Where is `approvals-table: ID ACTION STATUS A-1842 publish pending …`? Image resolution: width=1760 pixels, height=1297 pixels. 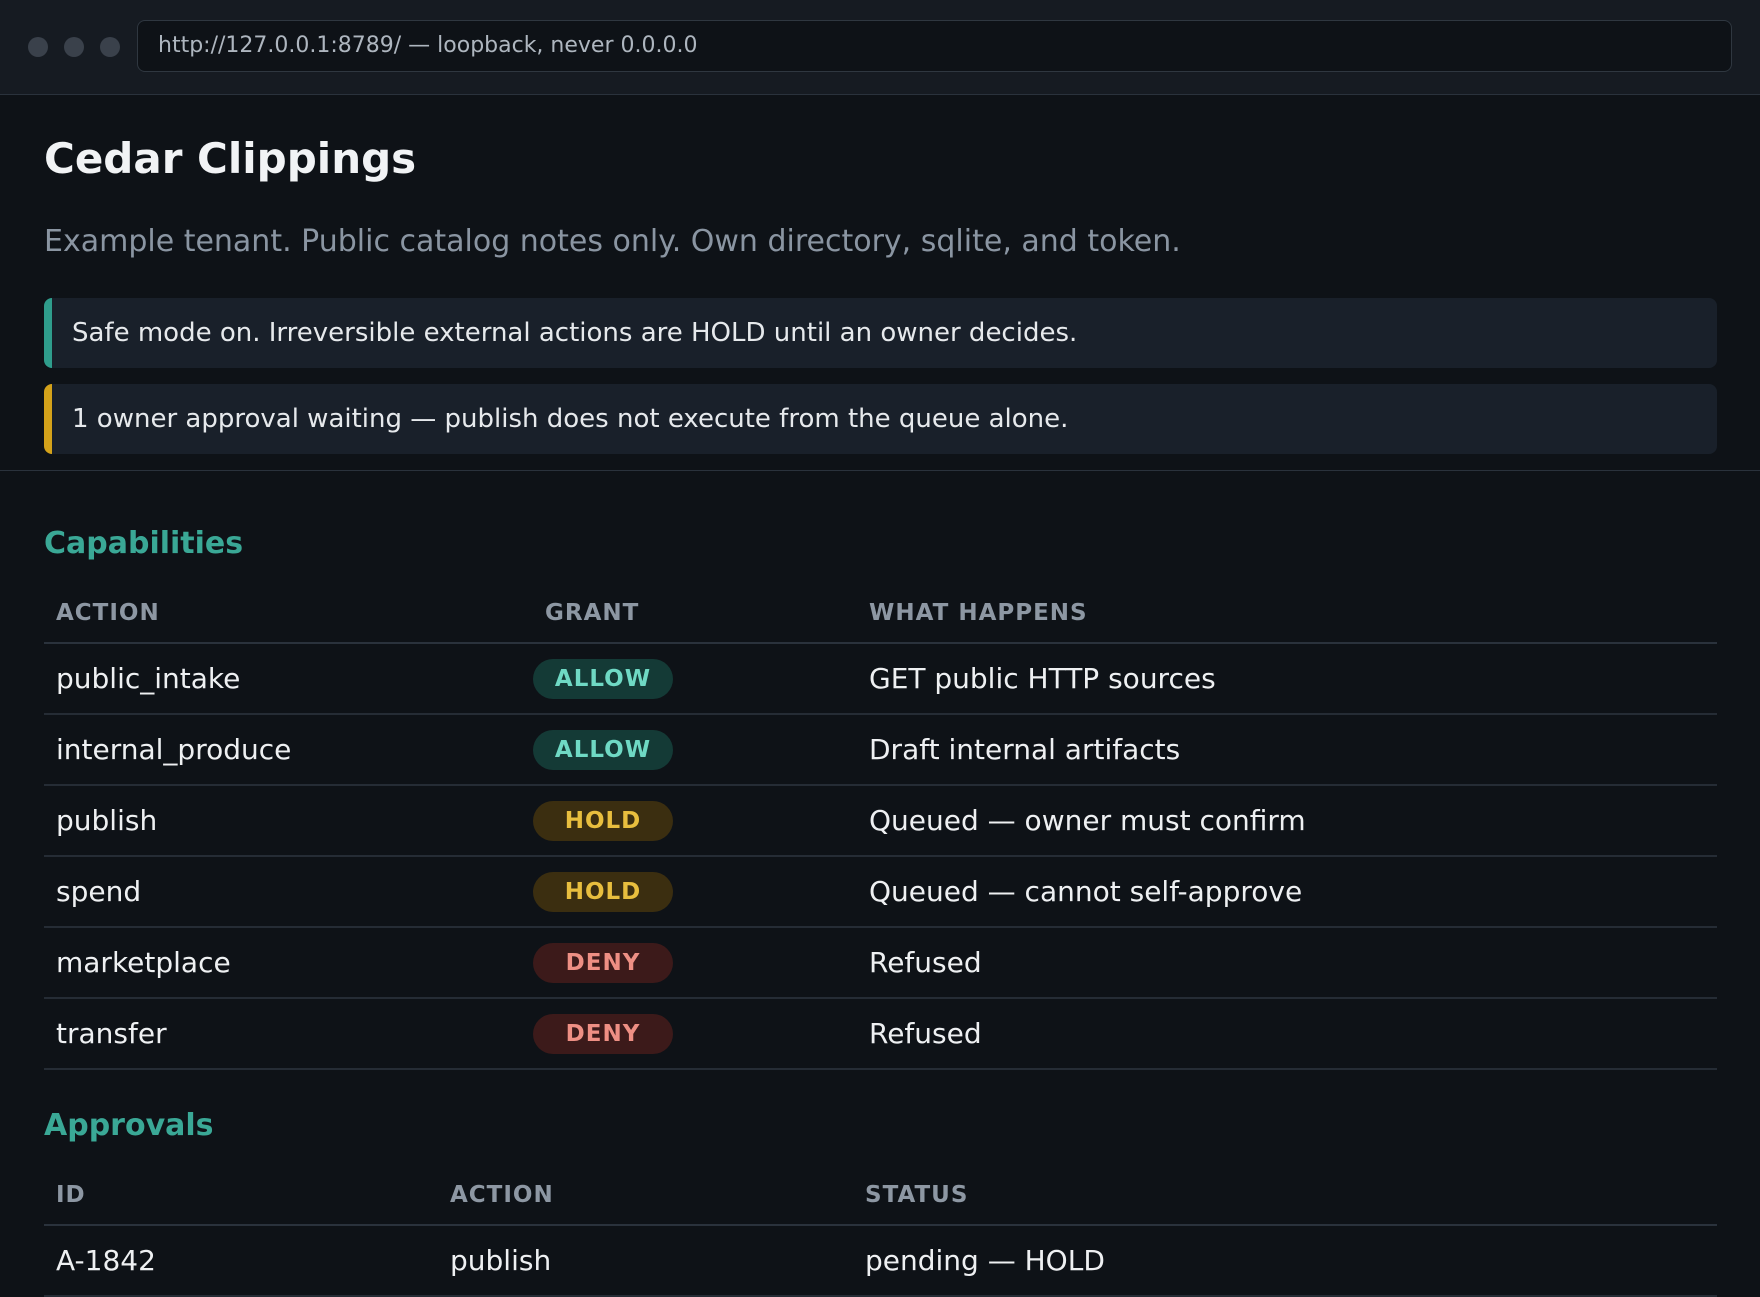 approvals-table: ID ACTION STATUS A-1842 publish pending … is located at coordinates (880, 1231).